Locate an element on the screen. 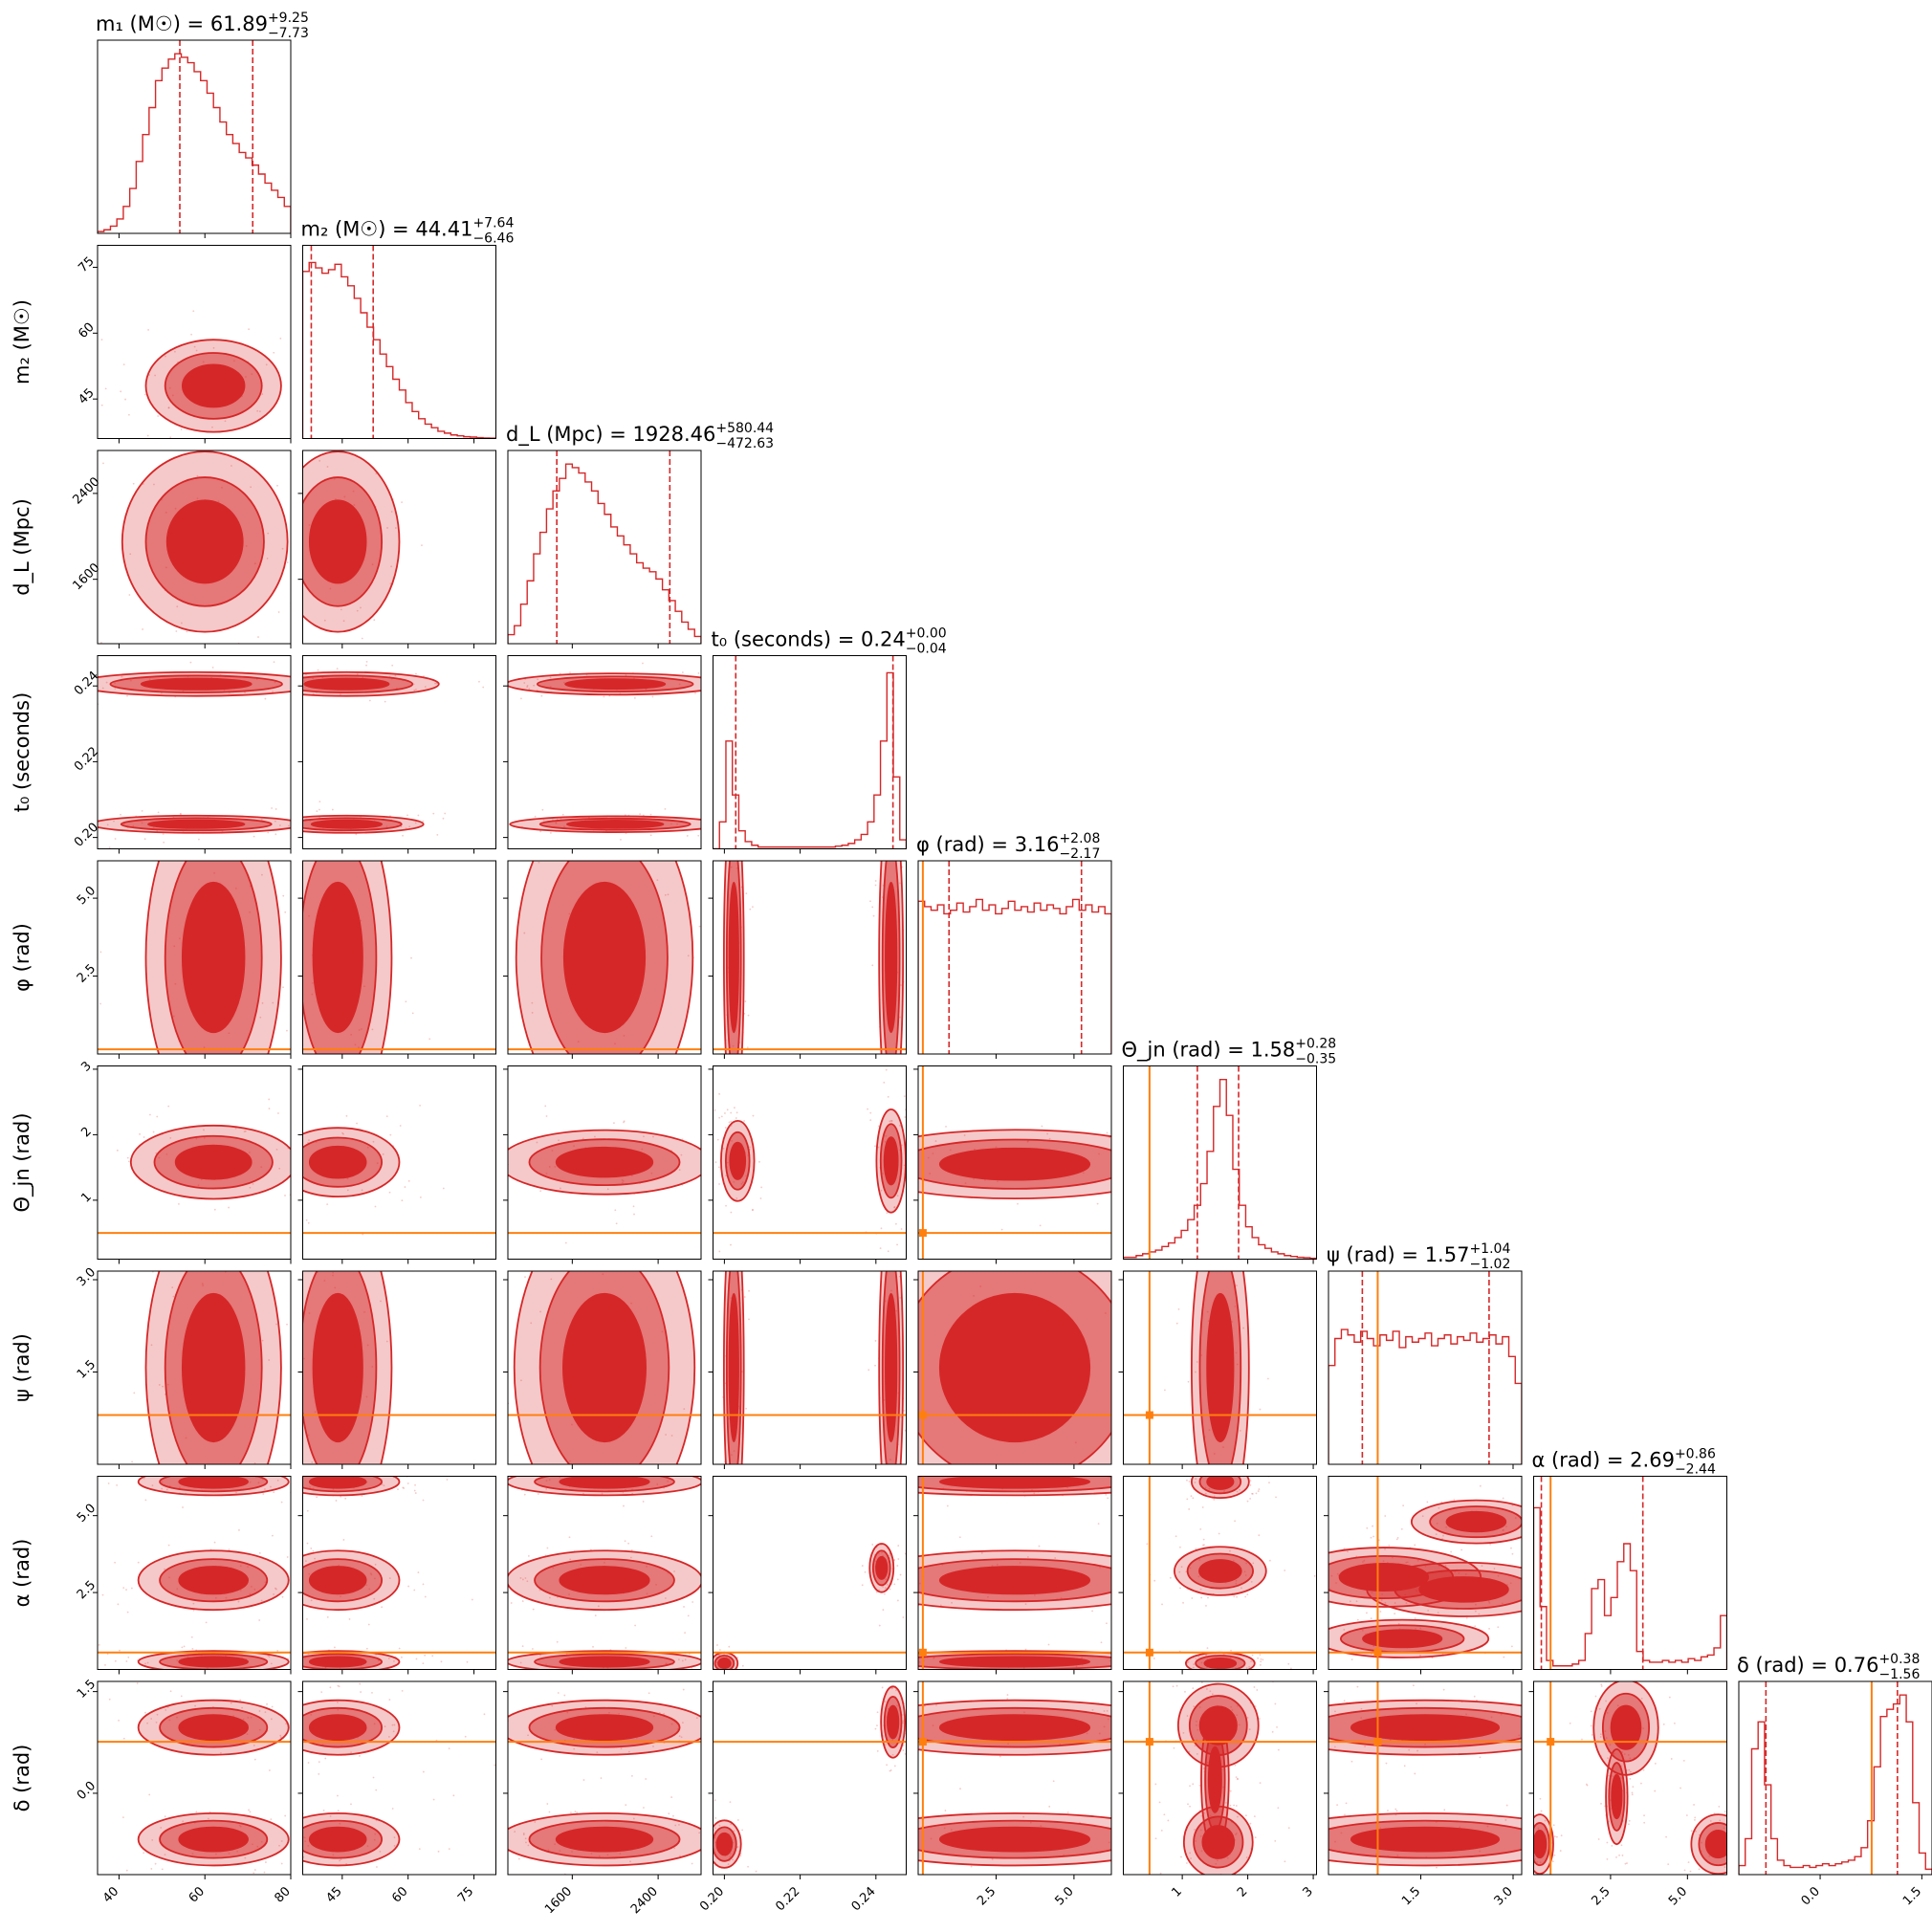  y-tick-label-alpha: 2.5 is located at coordinates (87, 1590).